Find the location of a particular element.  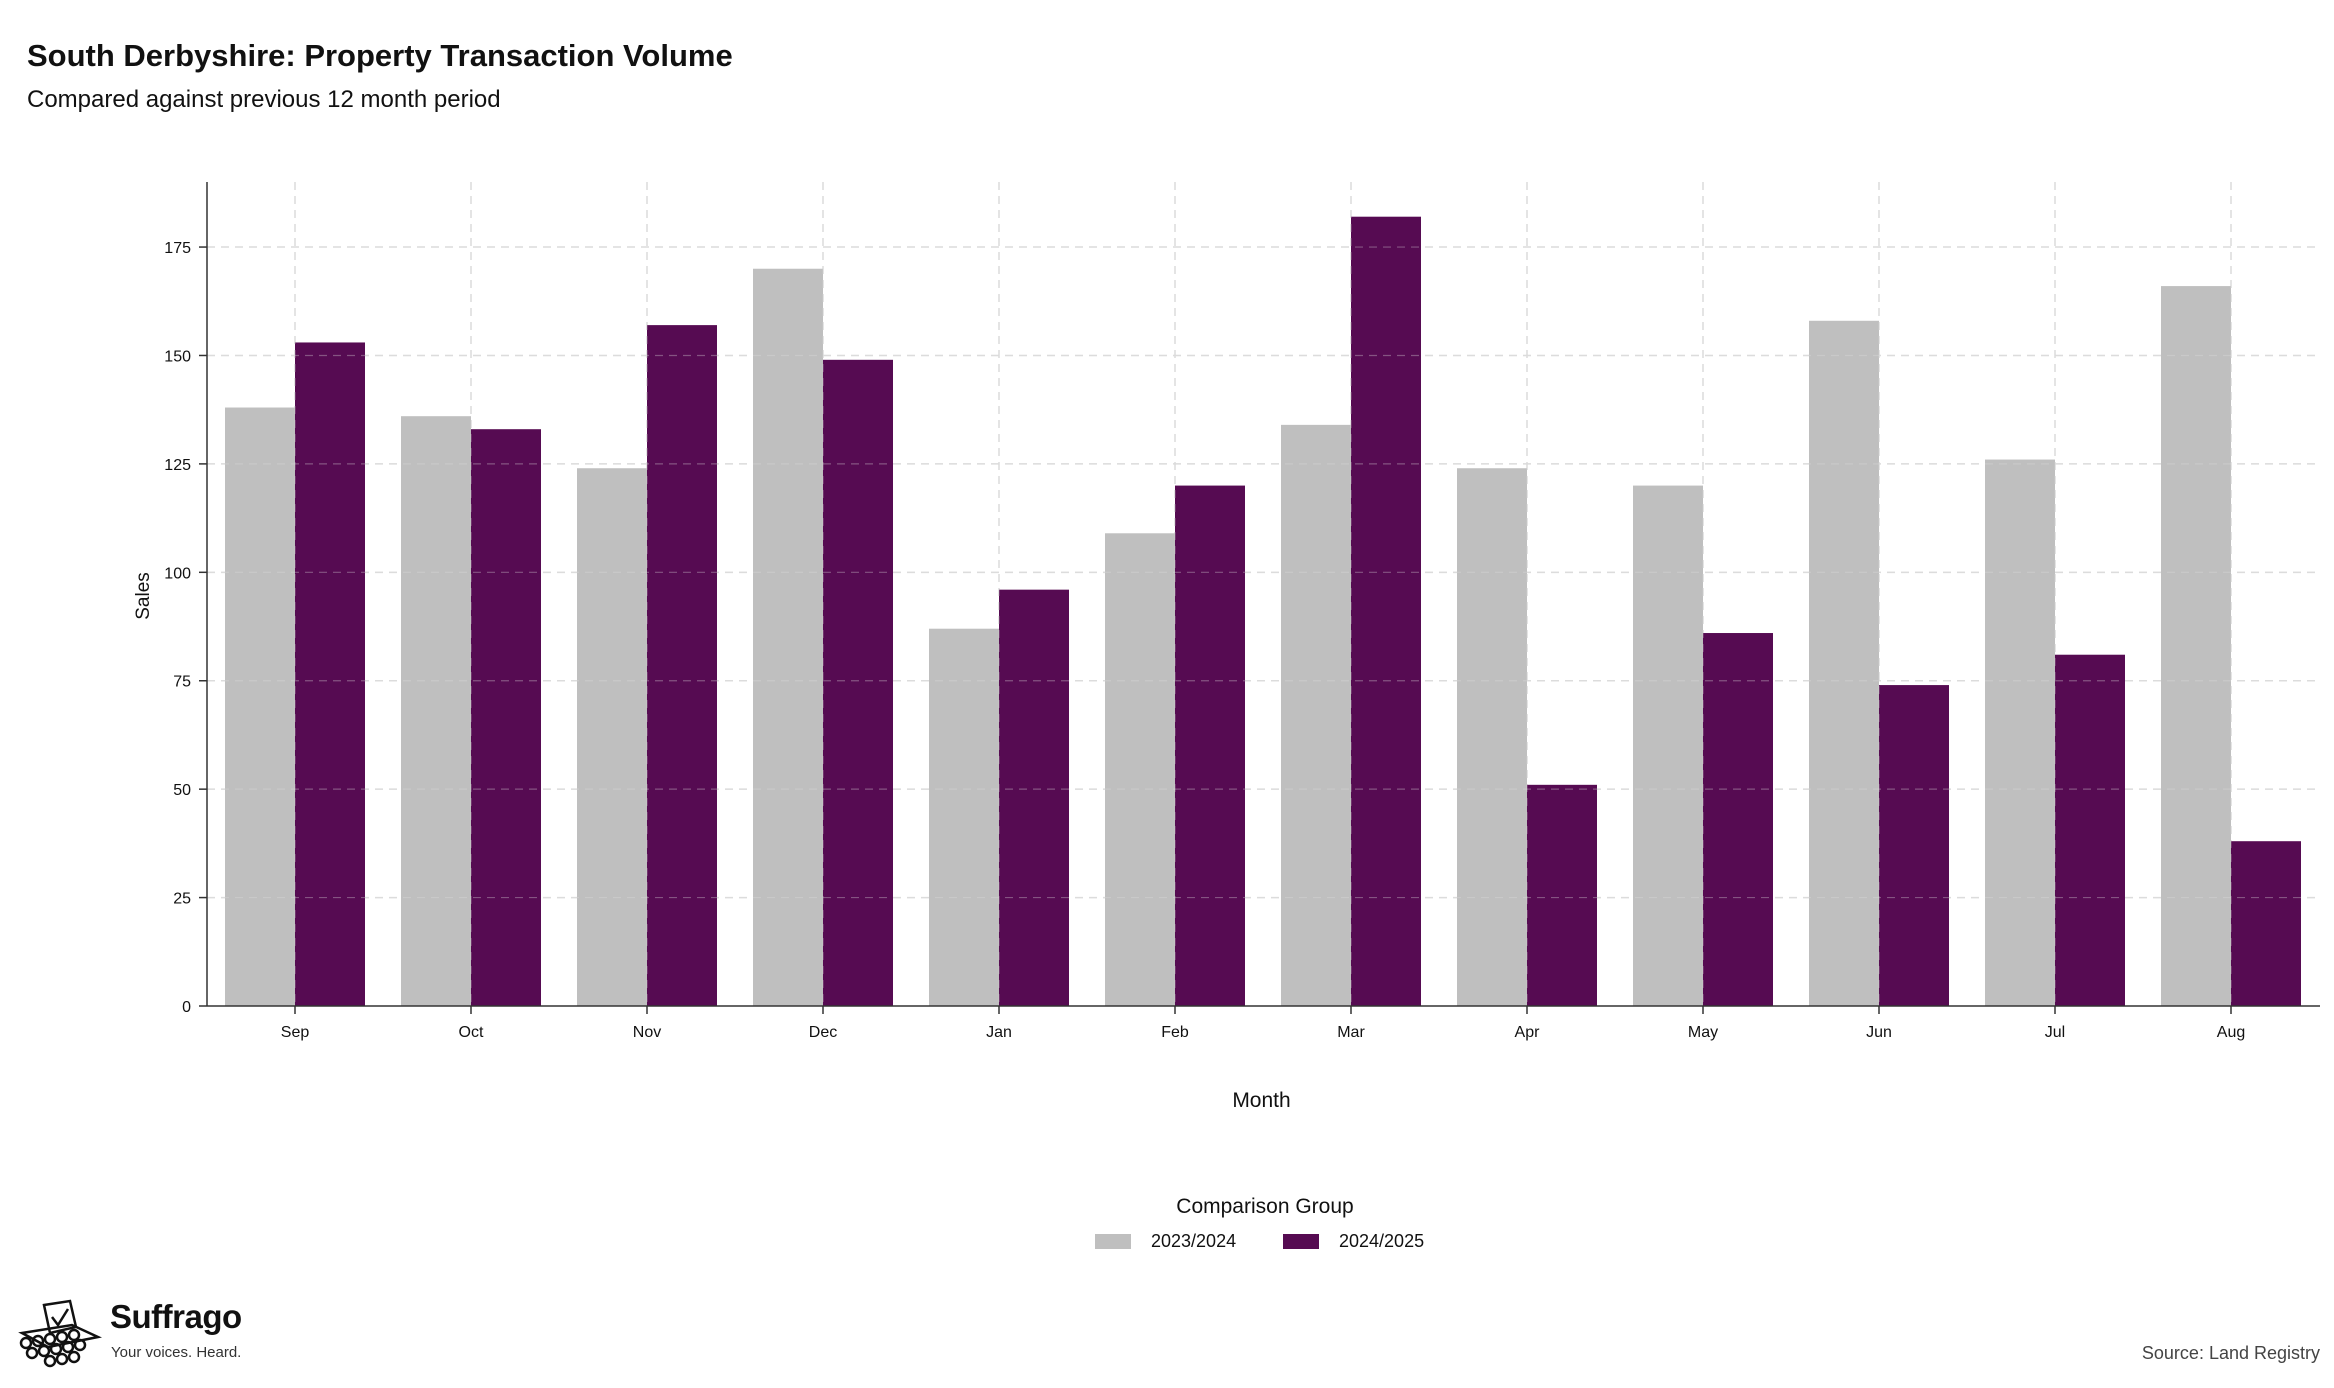

legend-label-curr: 2024/2025 is located at coordinates (1382, 1241).